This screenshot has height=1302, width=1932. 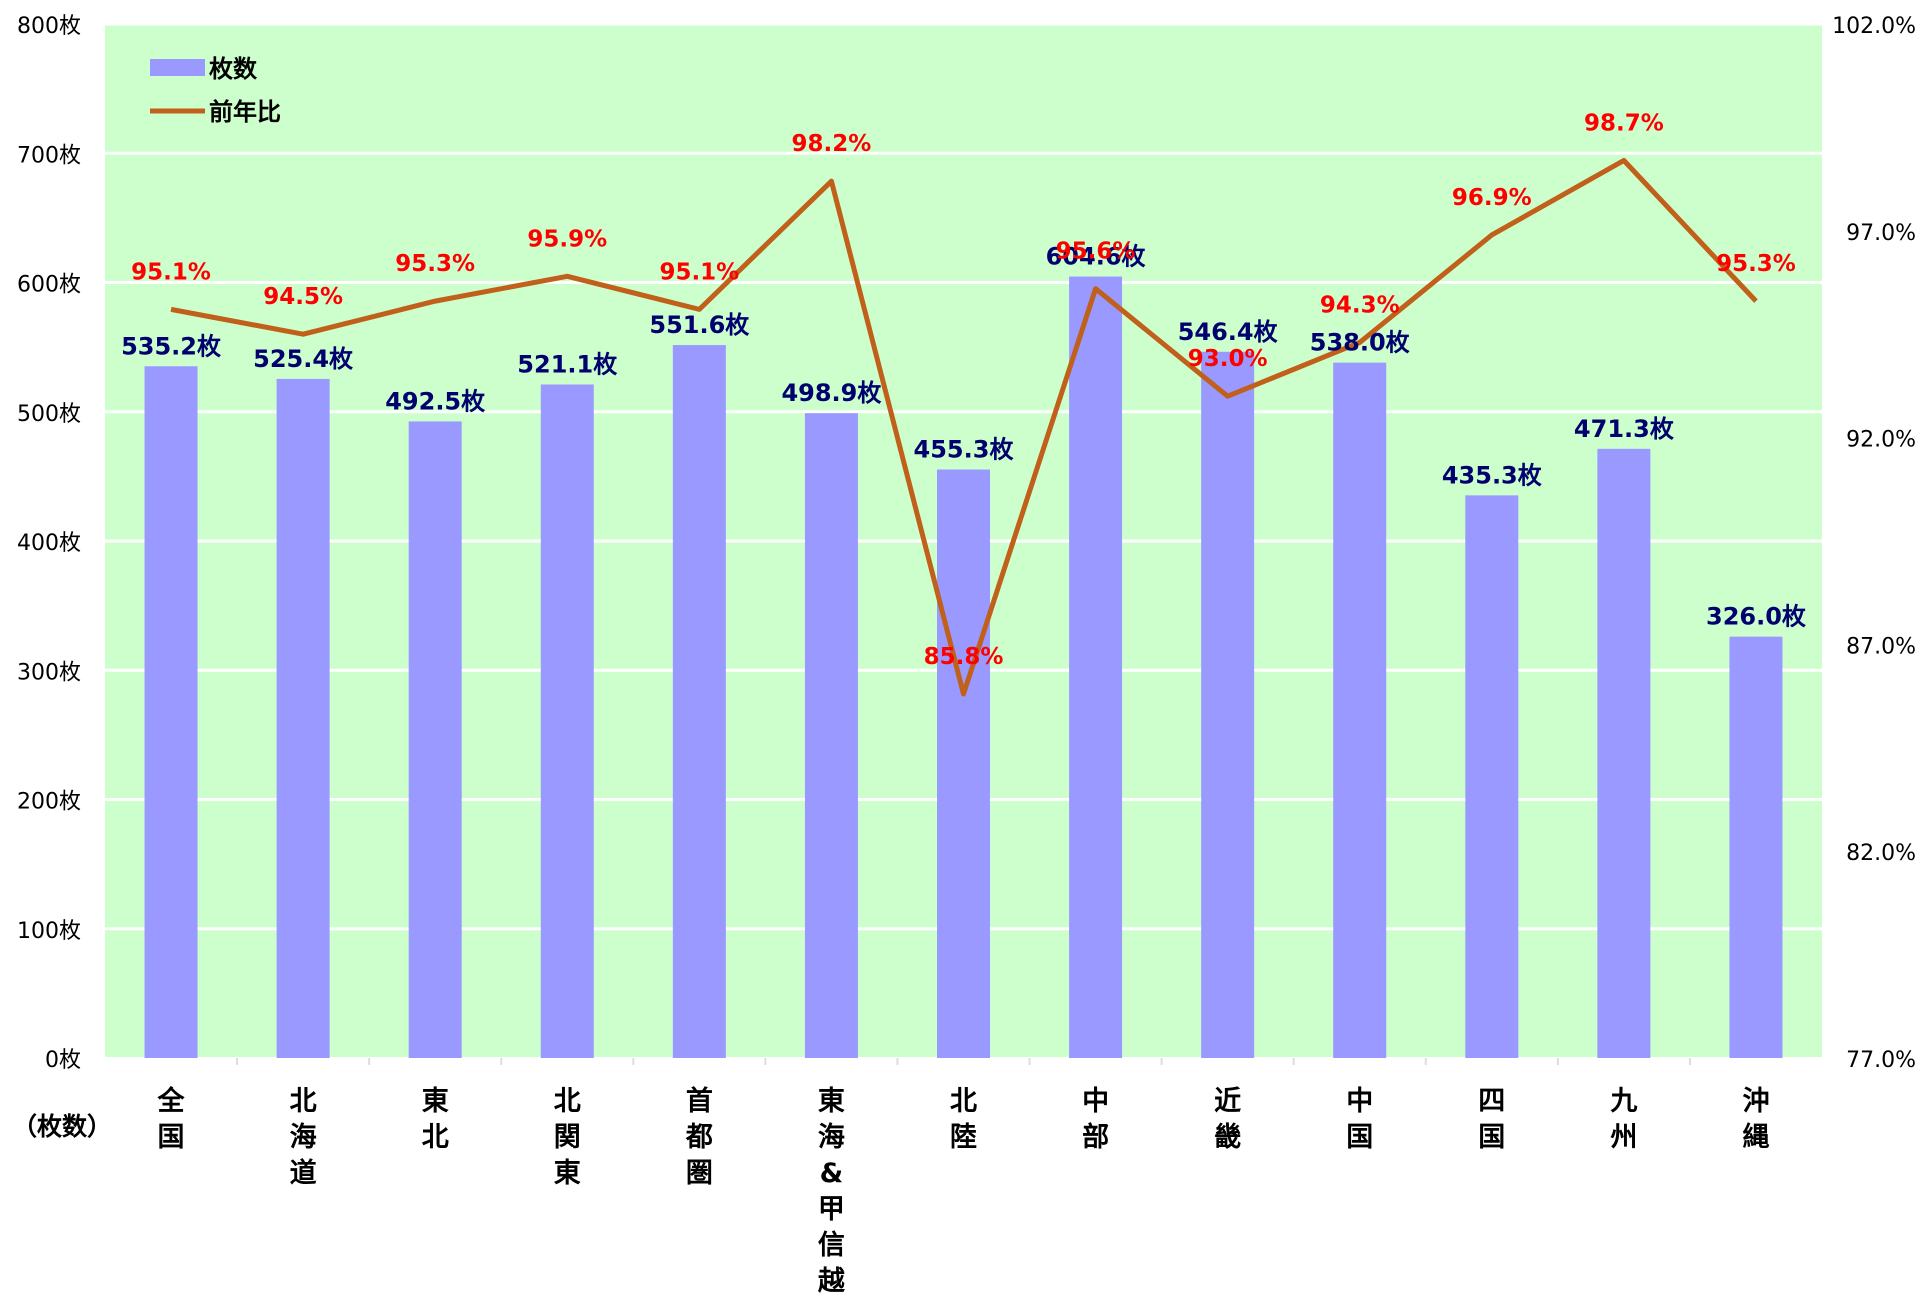 What do you see at coordinates (303, 1173) in the screenshot?
I see `category-label: 道` at bounding box center [303, 1173].